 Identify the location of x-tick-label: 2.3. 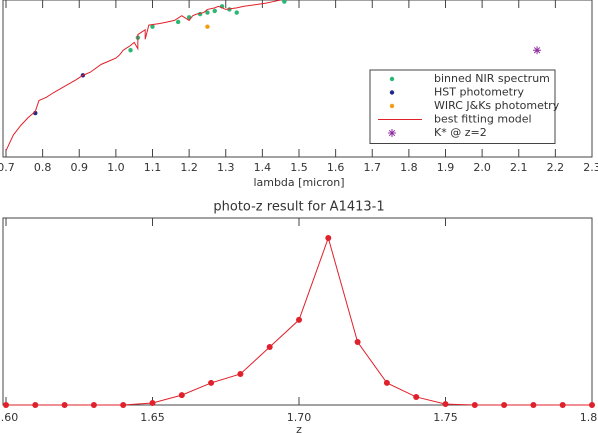
(590, 167).